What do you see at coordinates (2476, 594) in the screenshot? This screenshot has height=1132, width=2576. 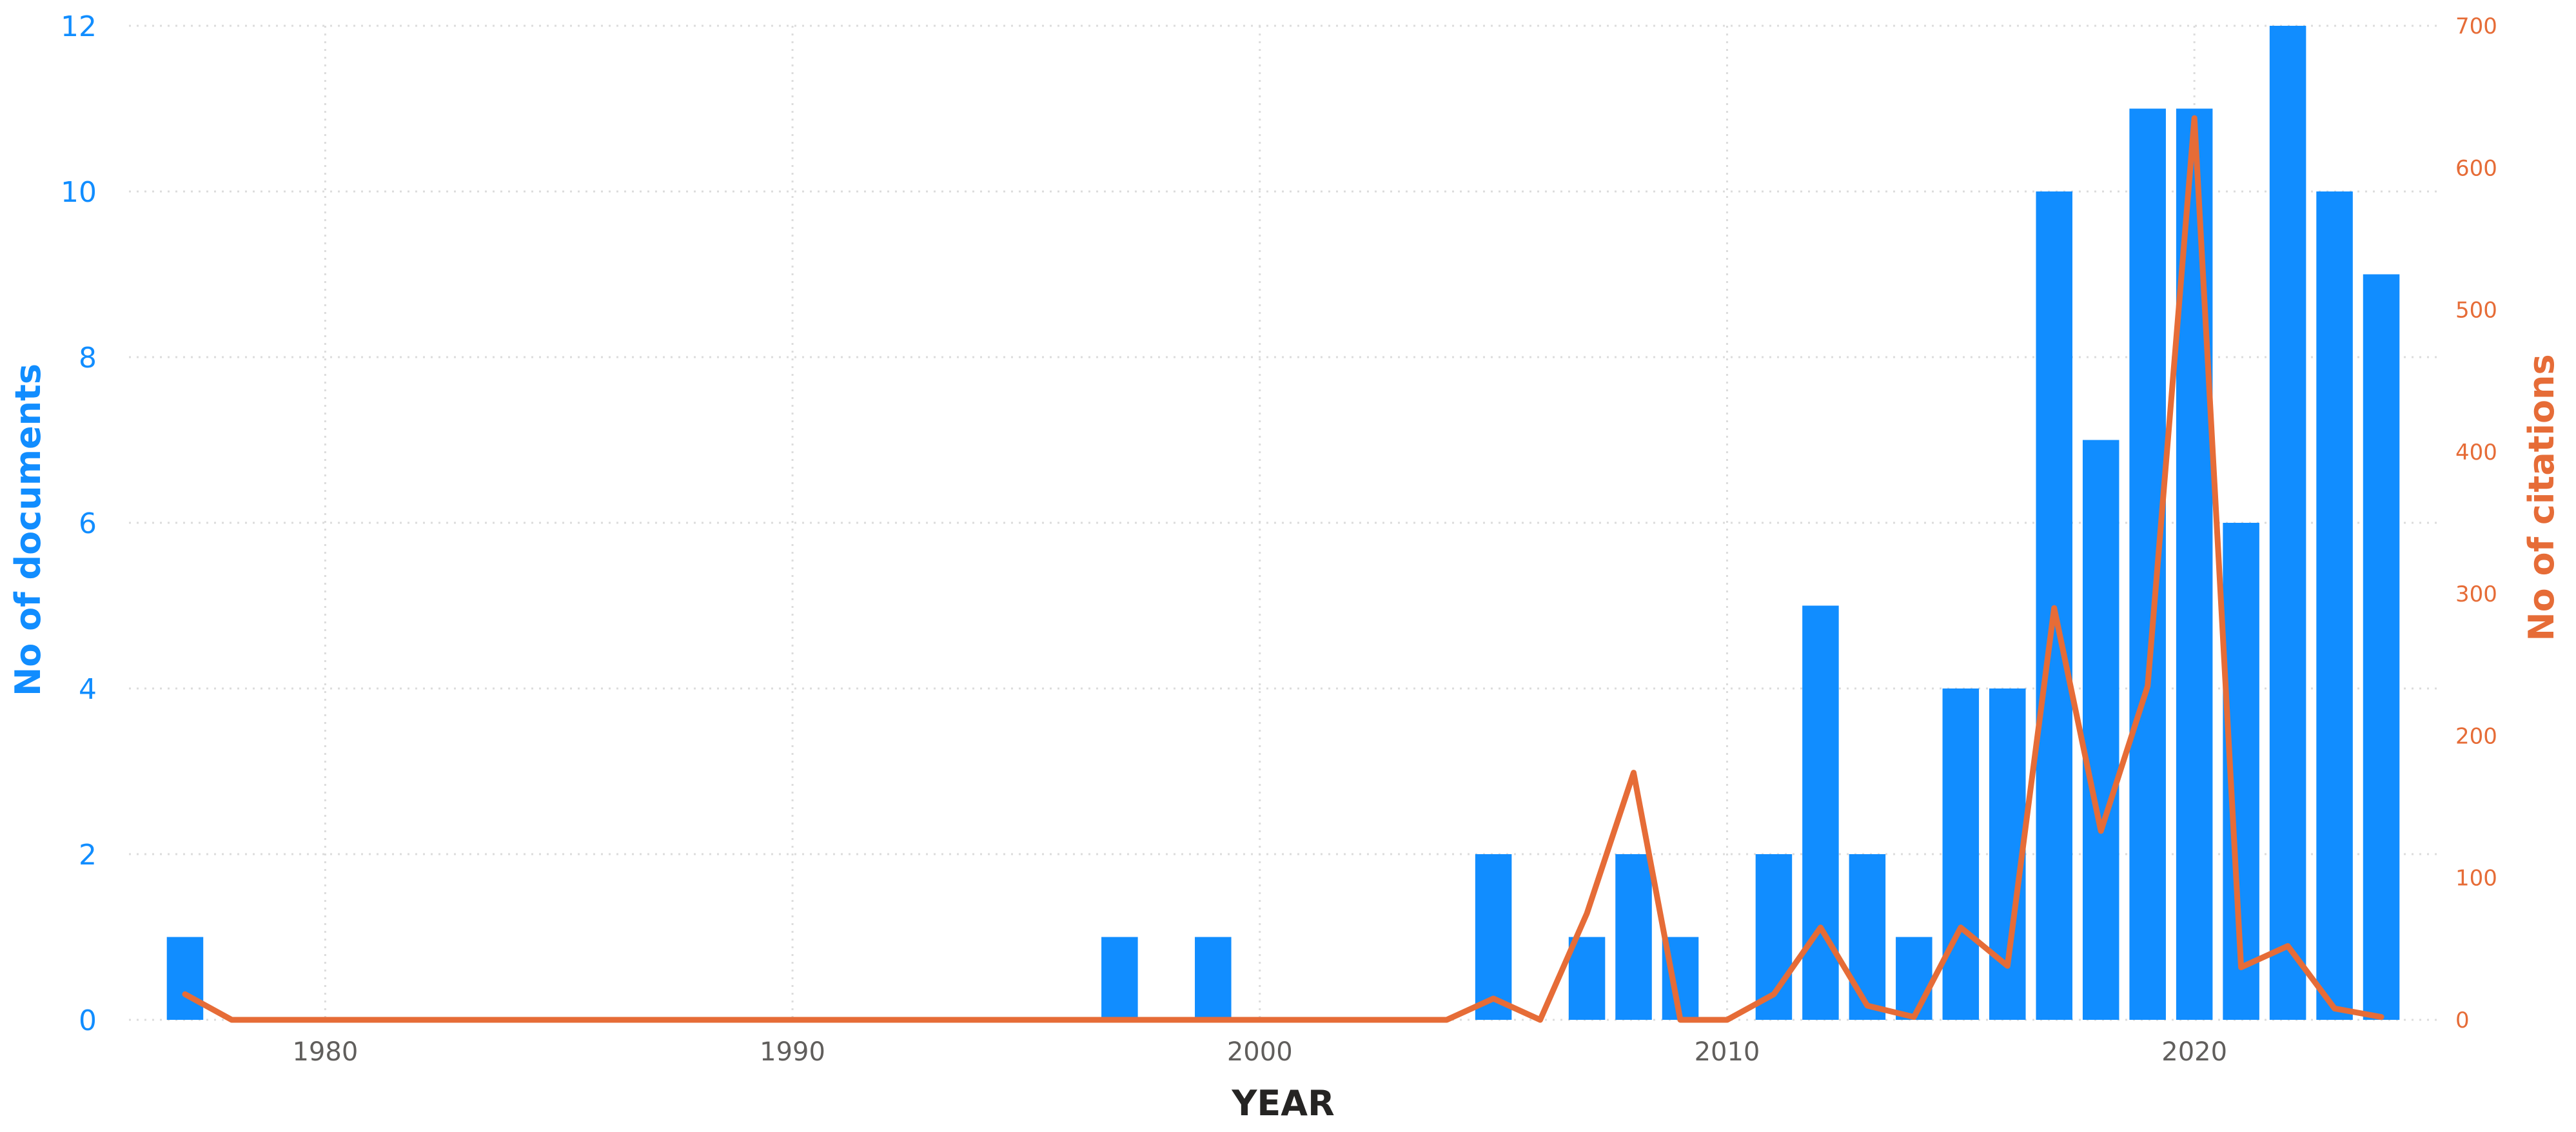 I see `y-right-tick-label: 300` at bounding box center [2476, 594].